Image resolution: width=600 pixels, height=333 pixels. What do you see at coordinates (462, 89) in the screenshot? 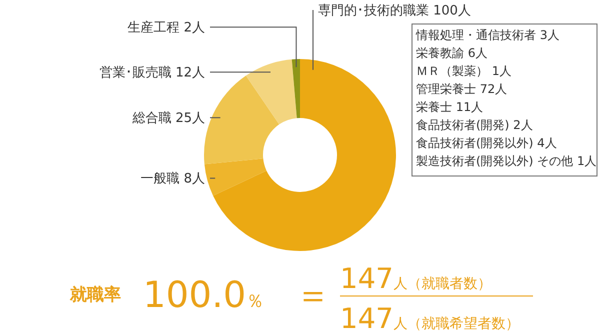
I see `text: 管理栄養士 72人` at bounding box center [462, 89].